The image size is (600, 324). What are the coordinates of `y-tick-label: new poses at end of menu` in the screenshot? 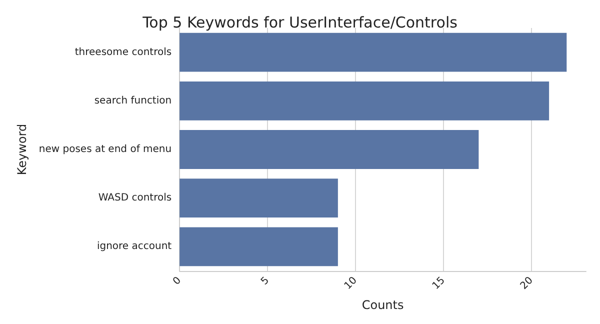 It's located at (105, 149).